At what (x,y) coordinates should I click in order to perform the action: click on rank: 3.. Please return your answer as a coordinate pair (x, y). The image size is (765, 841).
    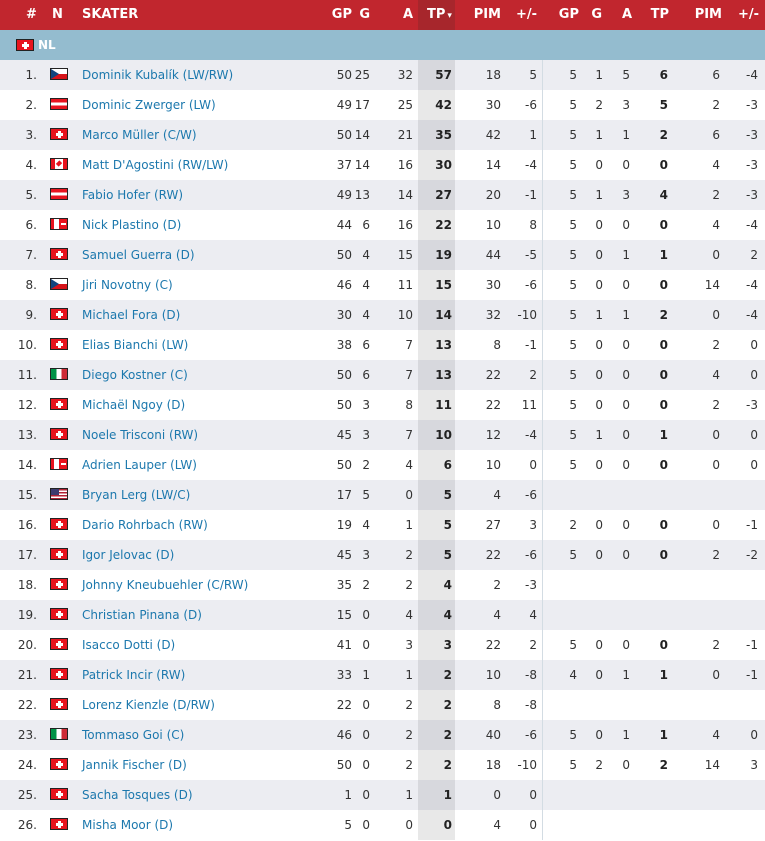
    Looking at the image, I should click on (31, 135).